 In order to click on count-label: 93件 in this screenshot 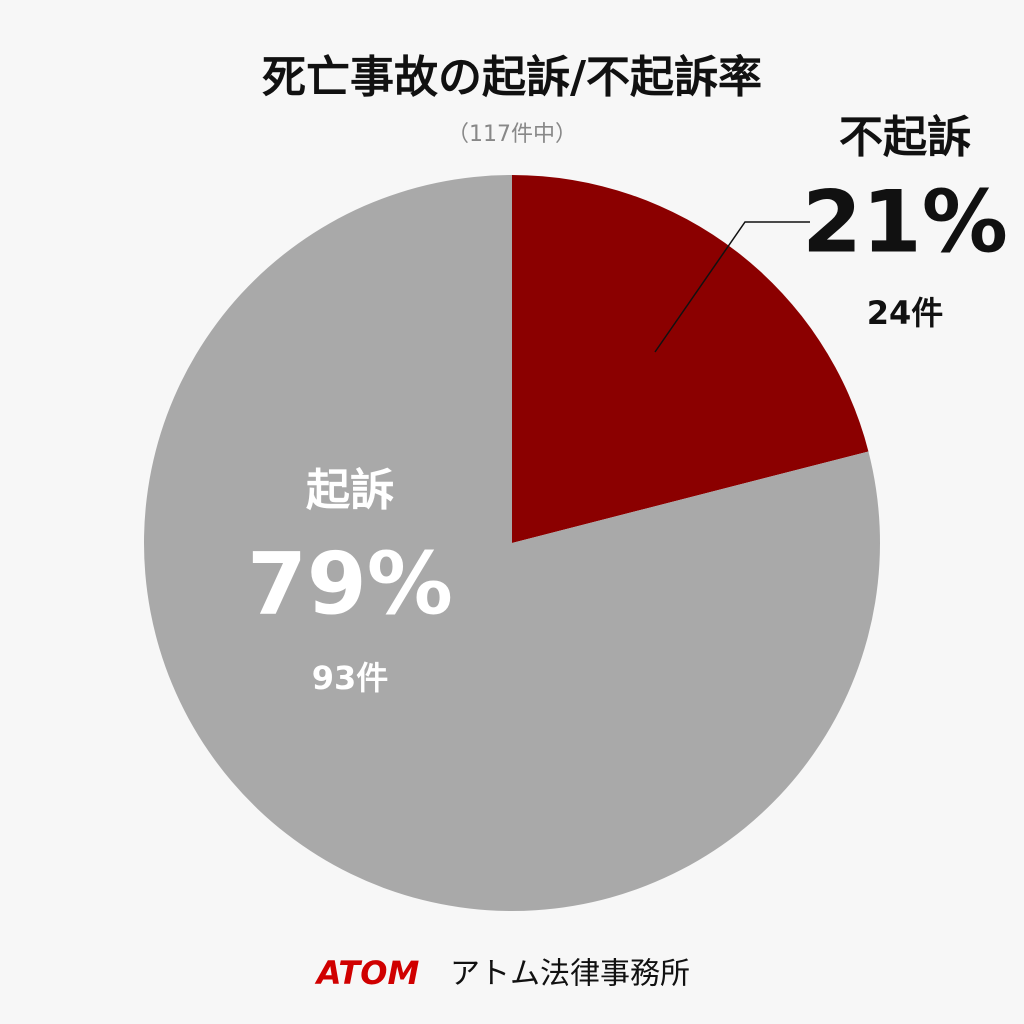, I will do `click(350, 678)`.